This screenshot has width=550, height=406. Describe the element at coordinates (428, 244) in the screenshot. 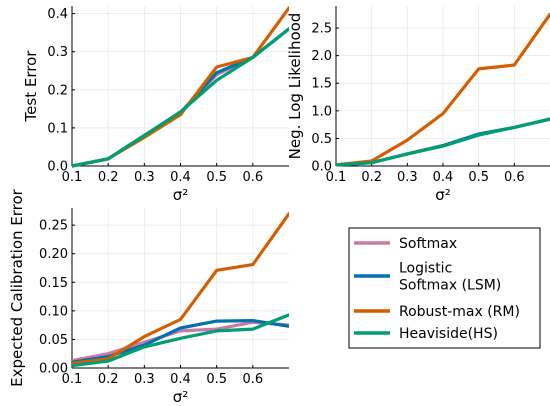

I see `legend-label-softmax: Softmax` at that location.